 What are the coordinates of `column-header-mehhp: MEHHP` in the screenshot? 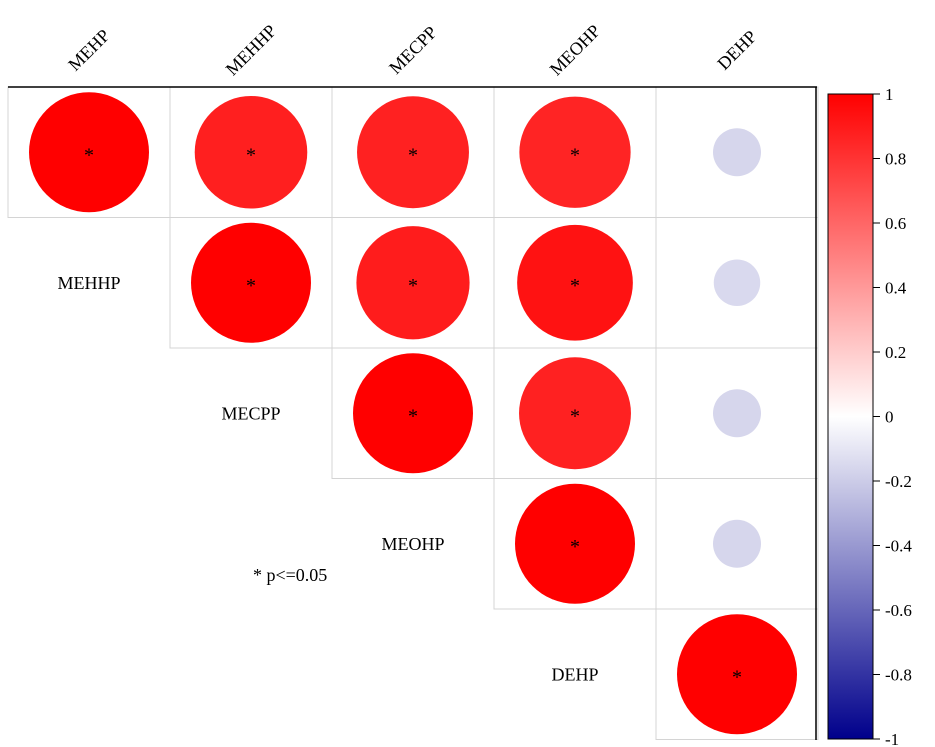 It's located at (251, 50).